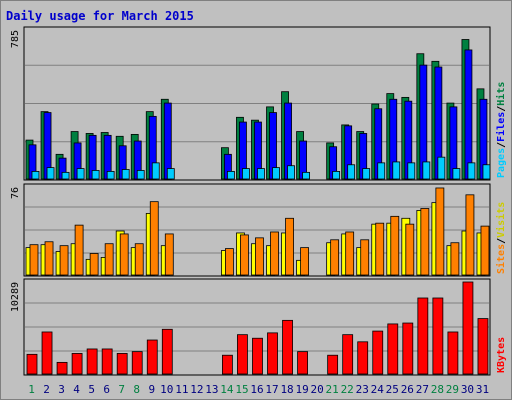 Image resolution: width=512 pixels, height=400 pixels. What do you see at coordinates (467, 389) in the screenshot?
I see `x-tick-label: 30` at bounding box center [467, 389].